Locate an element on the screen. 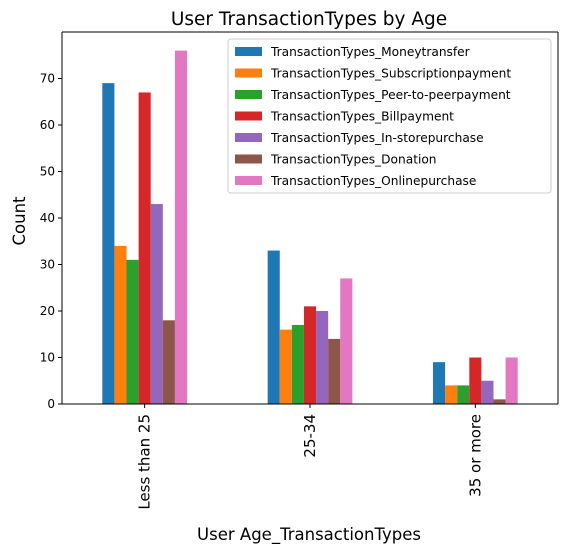 This screenshot has height=560, width=567. y-tick-label: 40 is located at coordinates (47, 218).